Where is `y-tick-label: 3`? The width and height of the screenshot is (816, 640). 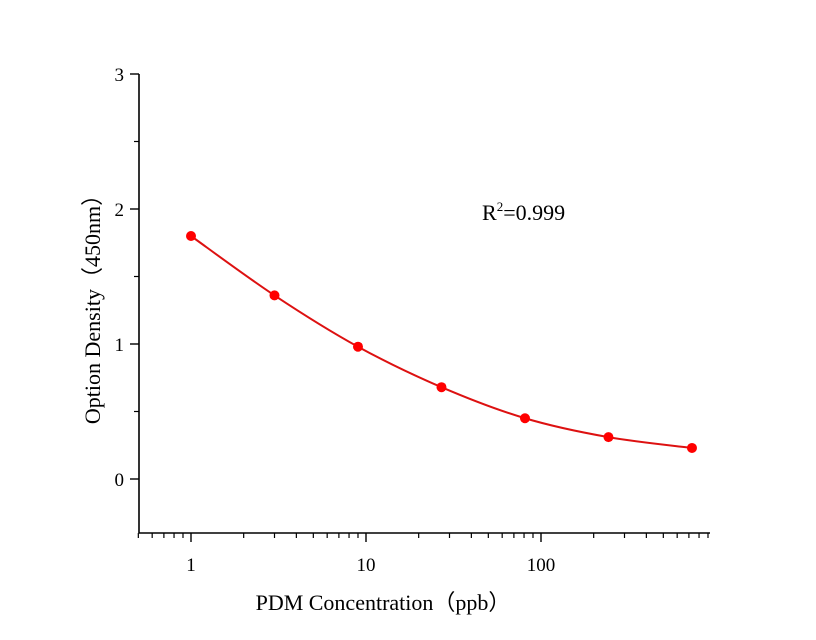
y-tick-label: 3 is located at coordinates (120, 75).